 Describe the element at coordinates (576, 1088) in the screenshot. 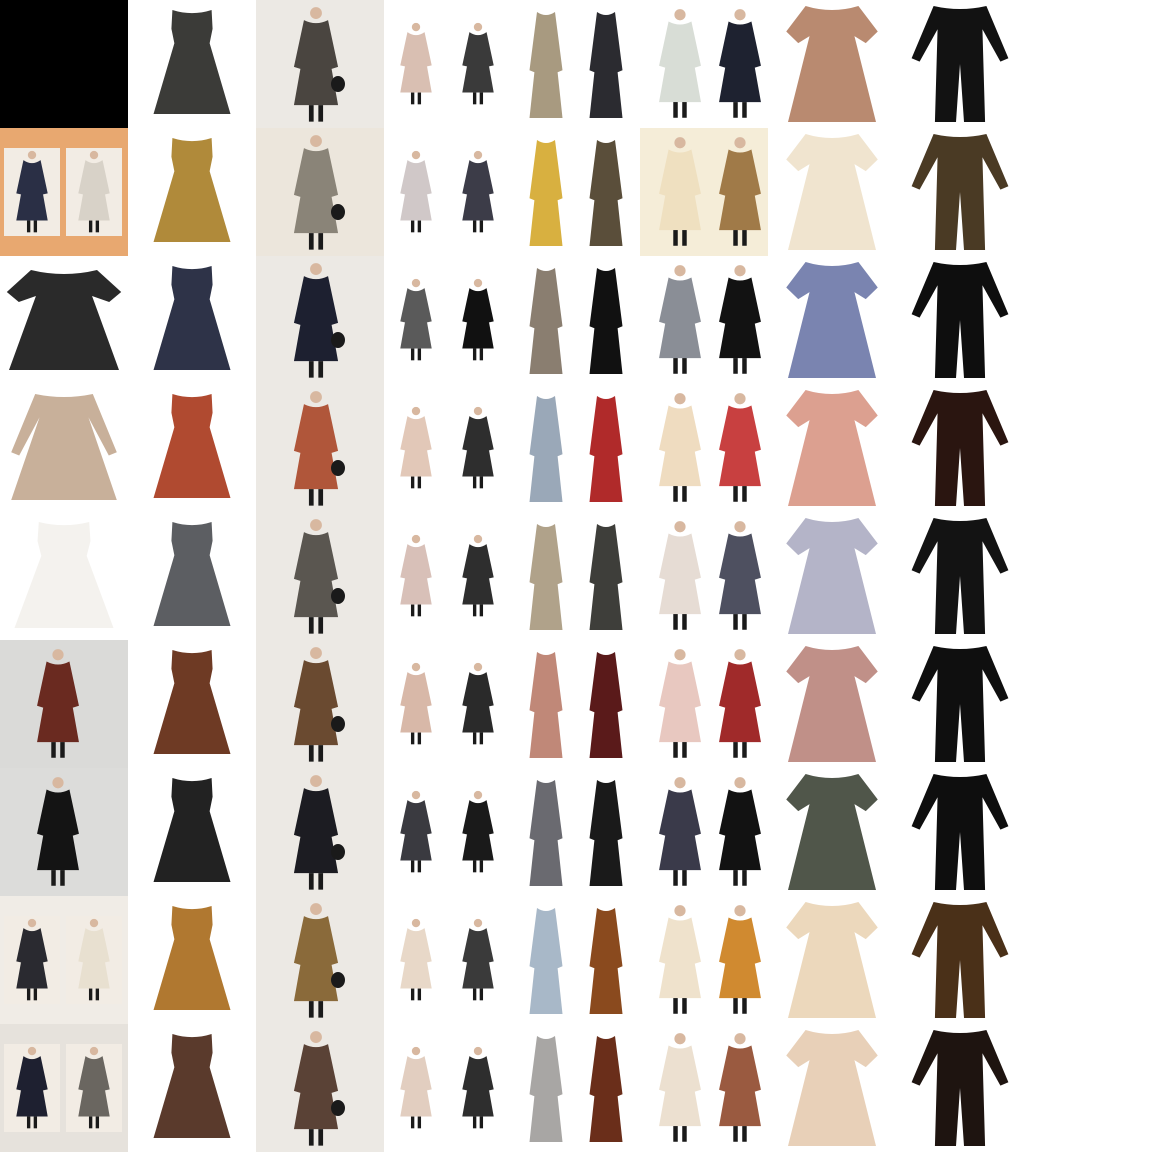

I see `thumbnail-r9-c5` at that location.